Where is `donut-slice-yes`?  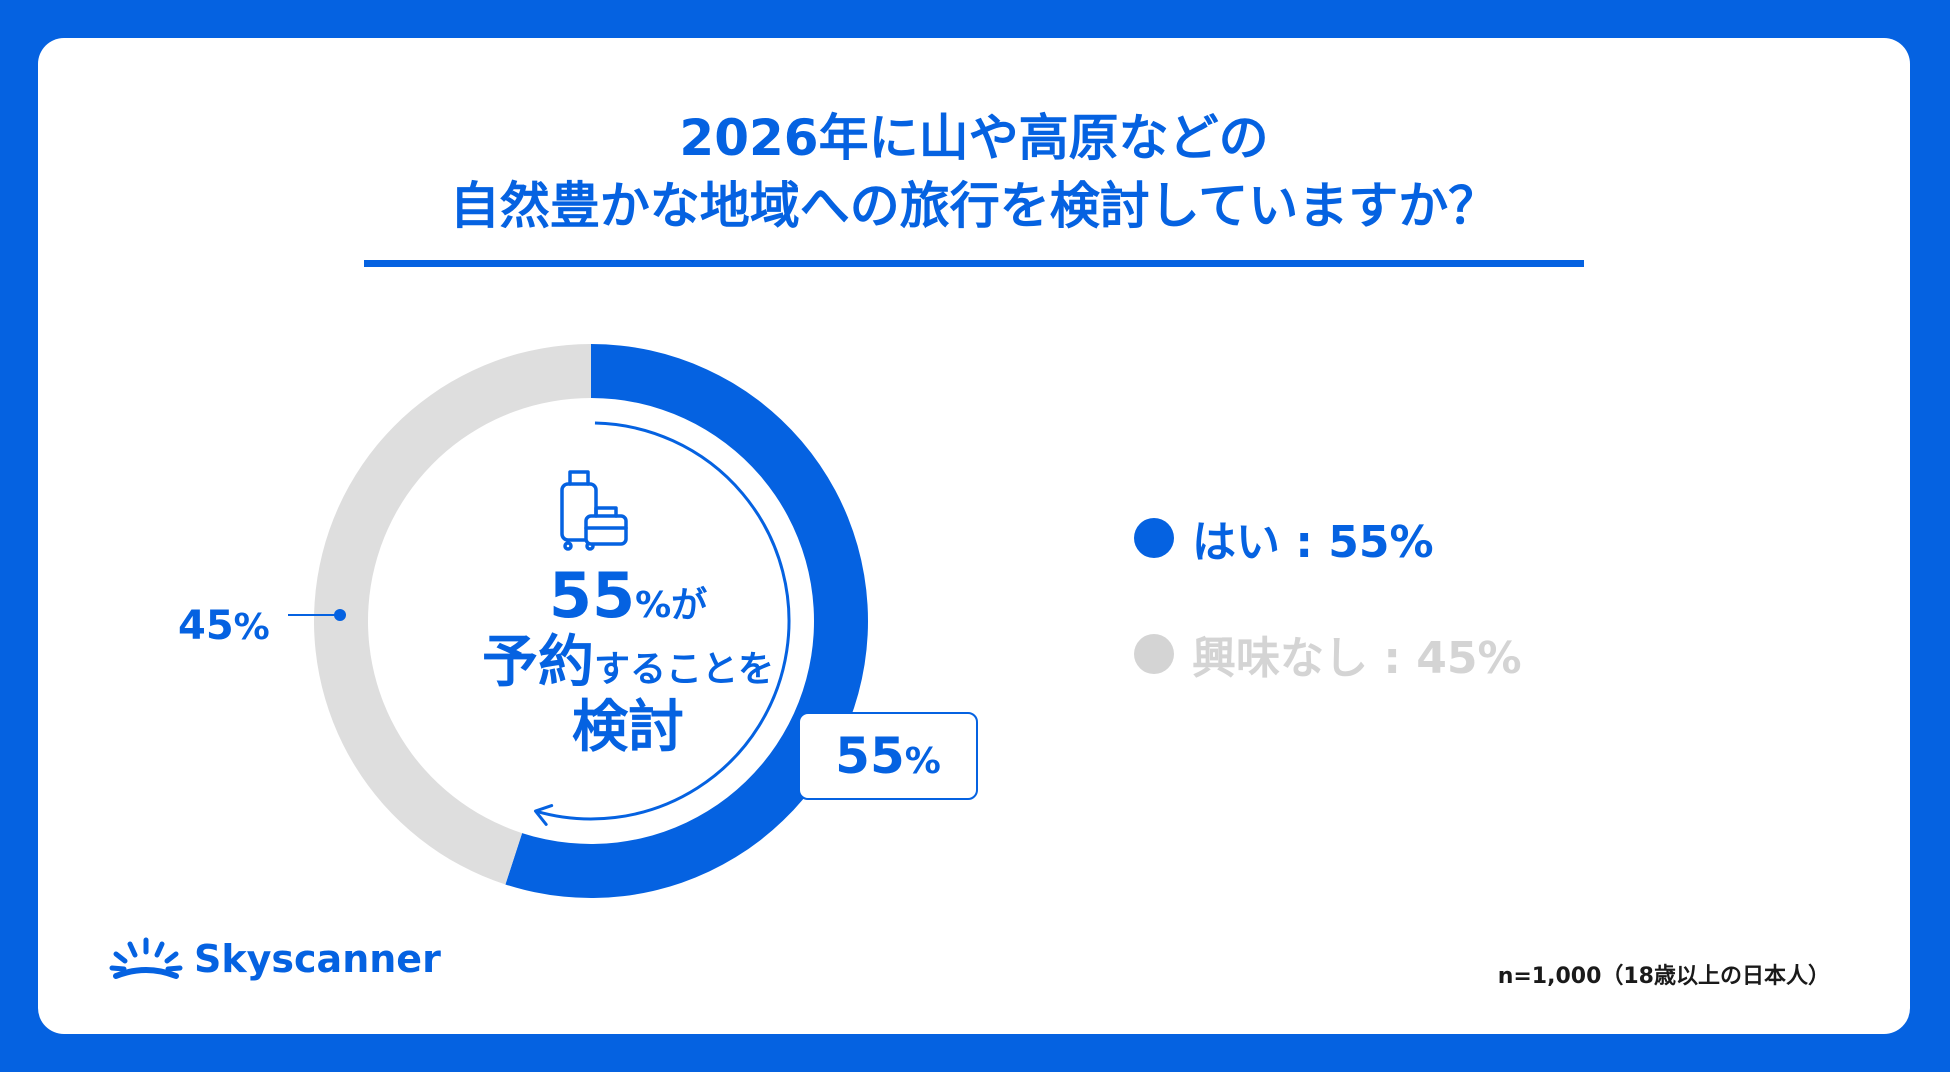
donut-slice-yes is located at coordinates (686, 621).